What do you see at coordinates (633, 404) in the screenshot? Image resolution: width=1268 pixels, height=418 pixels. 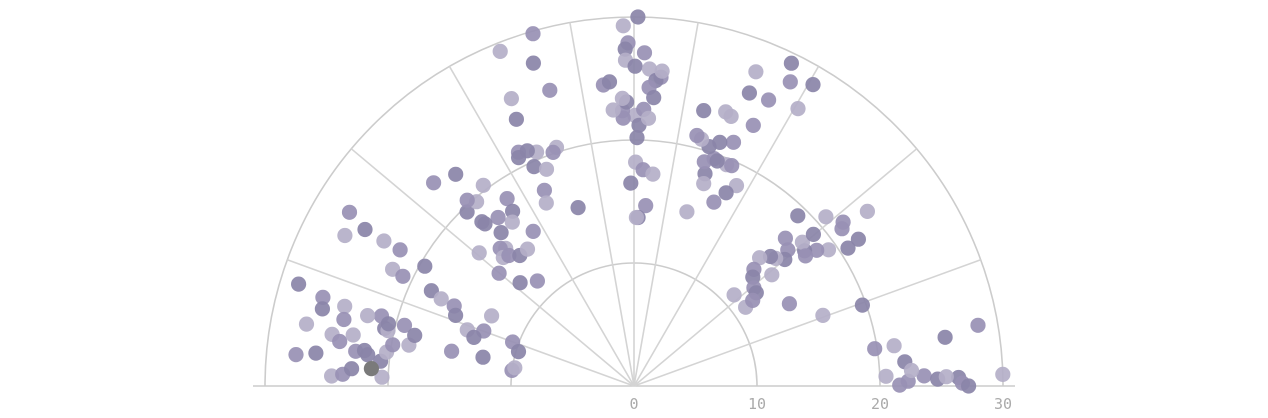 I see `tick-label: 0` at bounding box center [633, 404].